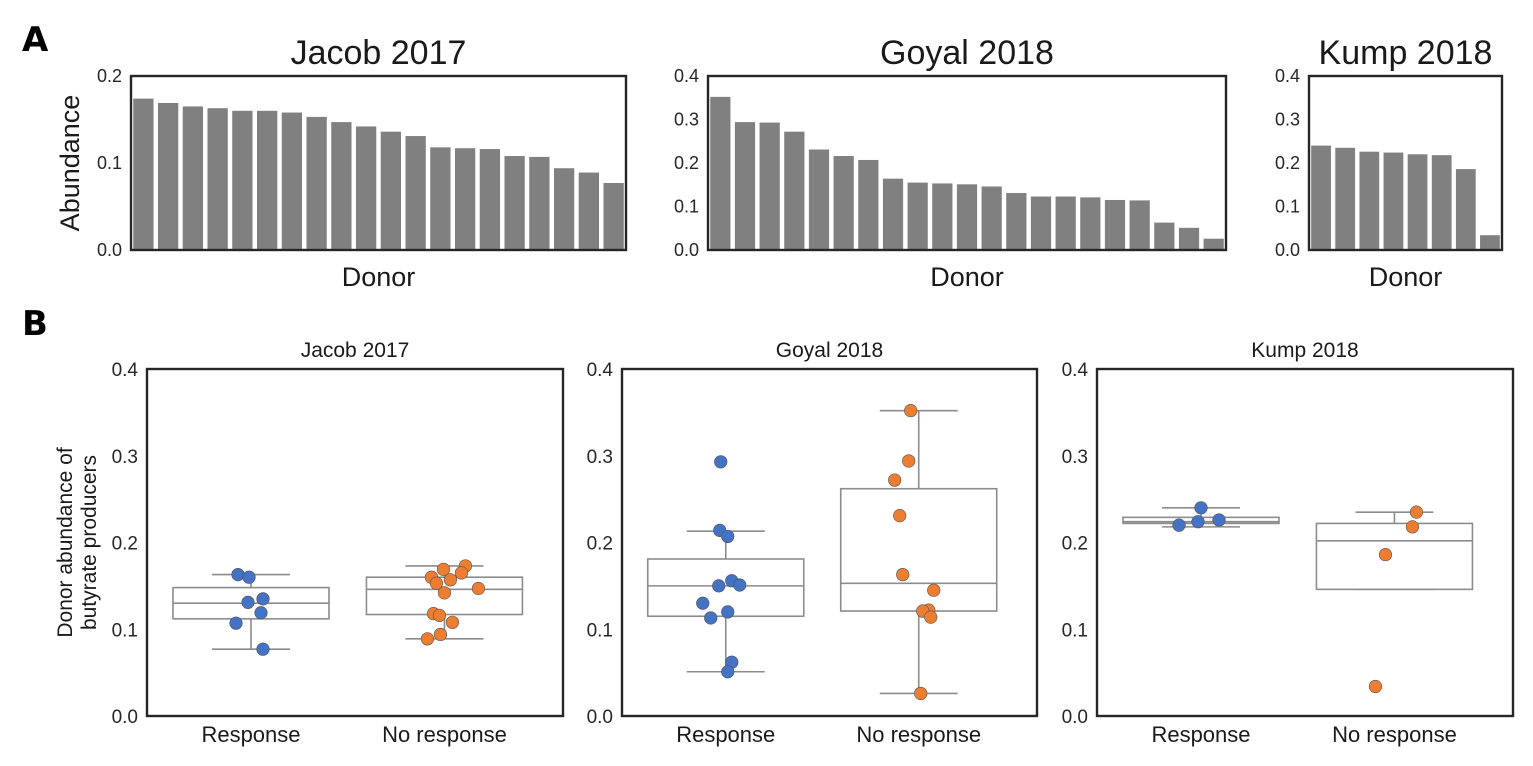 The width and height of the screenshot is (1533, 766). Describe the element at coordinates (829, 350) in the screenshot. I see `chart-title: Goyal 2018` at that location.